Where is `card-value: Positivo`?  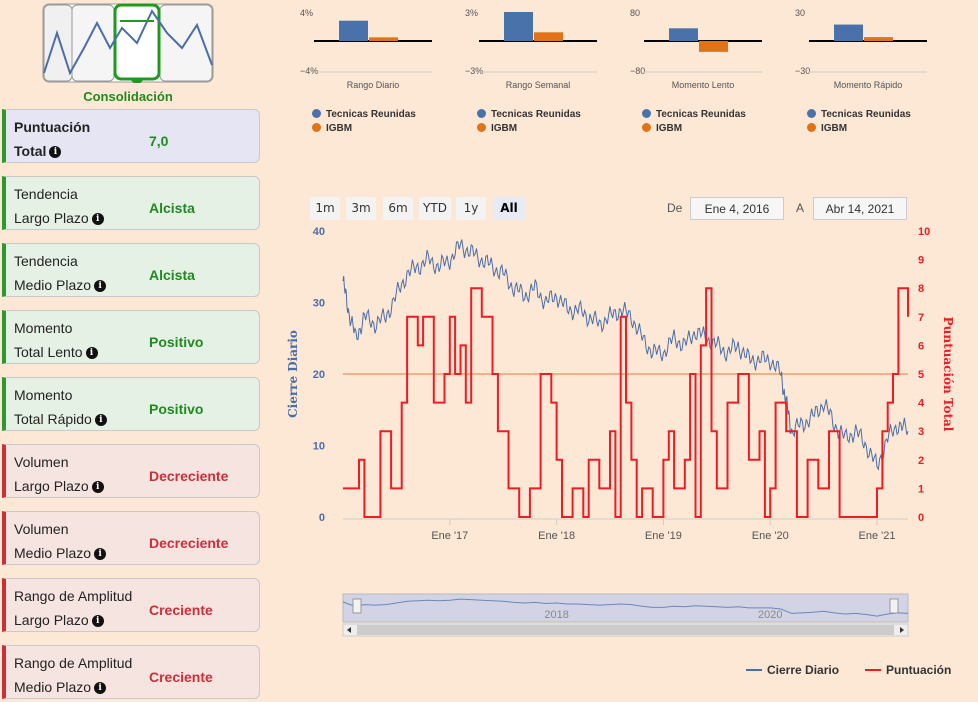
card-value: Positivo is located at coordinates (176, 409).